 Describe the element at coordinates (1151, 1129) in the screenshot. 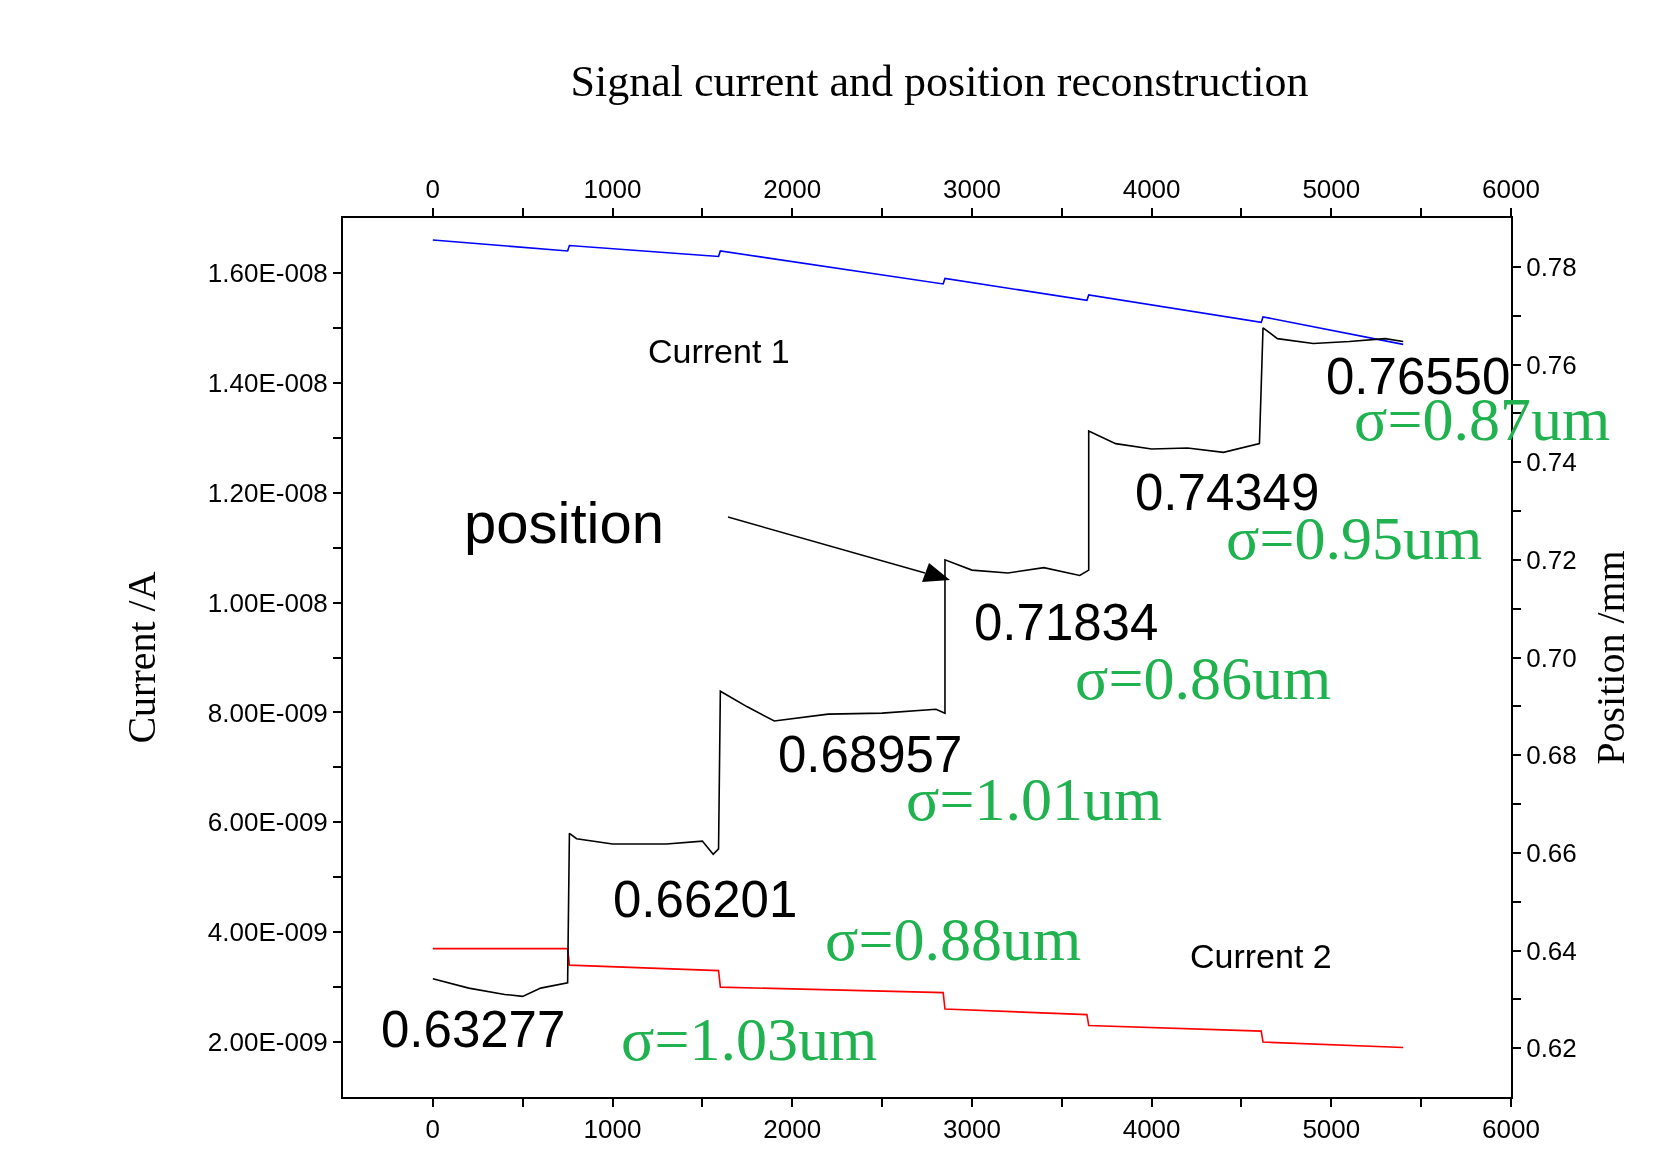

I see `x2-tick-label: 4000` at that location.